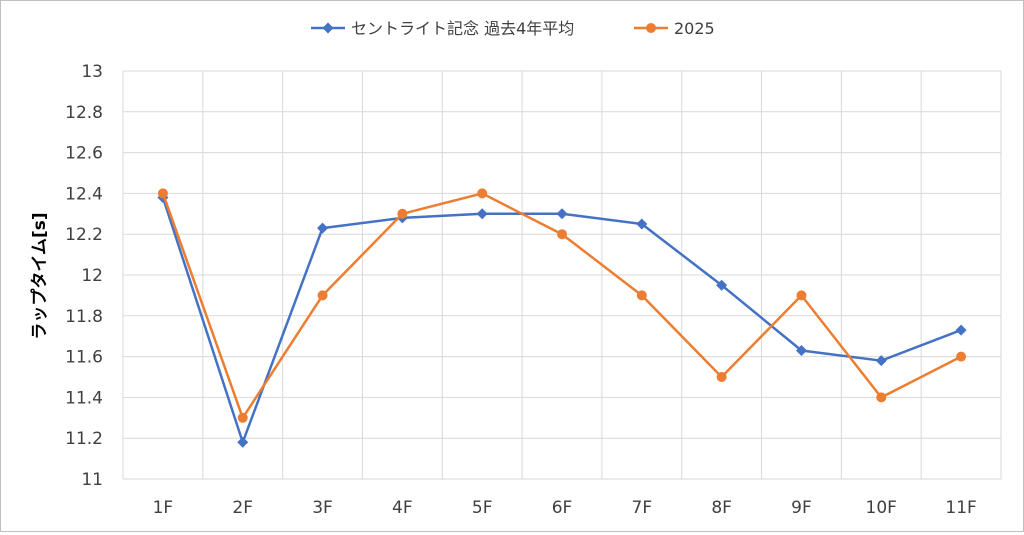  I want to click on x-axis-ticks: 1F 2F 3F 4F 5F 6F 7F 8F 9F 10F 11F, so click(565, 508).